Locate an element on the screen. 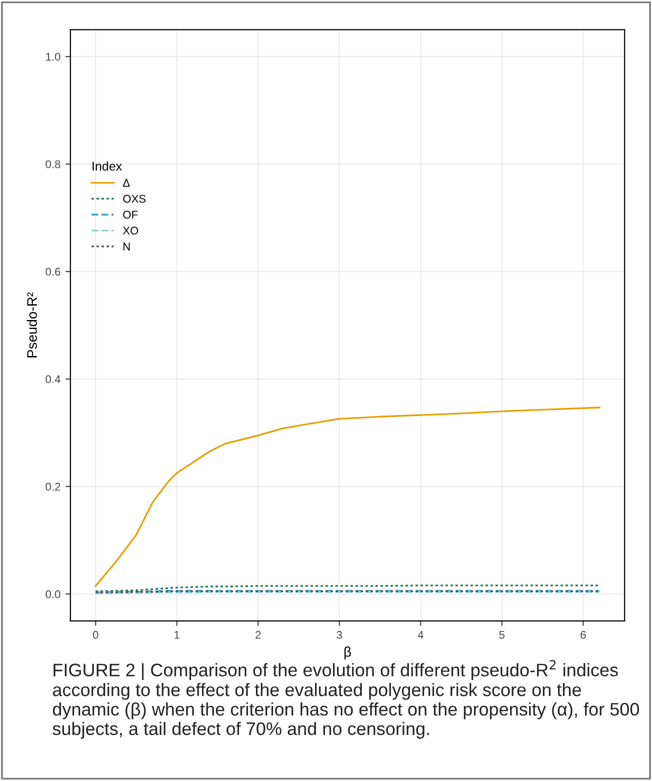 The image size is (652, 781). legend-label: OXS is located at coordinates (134, 198).